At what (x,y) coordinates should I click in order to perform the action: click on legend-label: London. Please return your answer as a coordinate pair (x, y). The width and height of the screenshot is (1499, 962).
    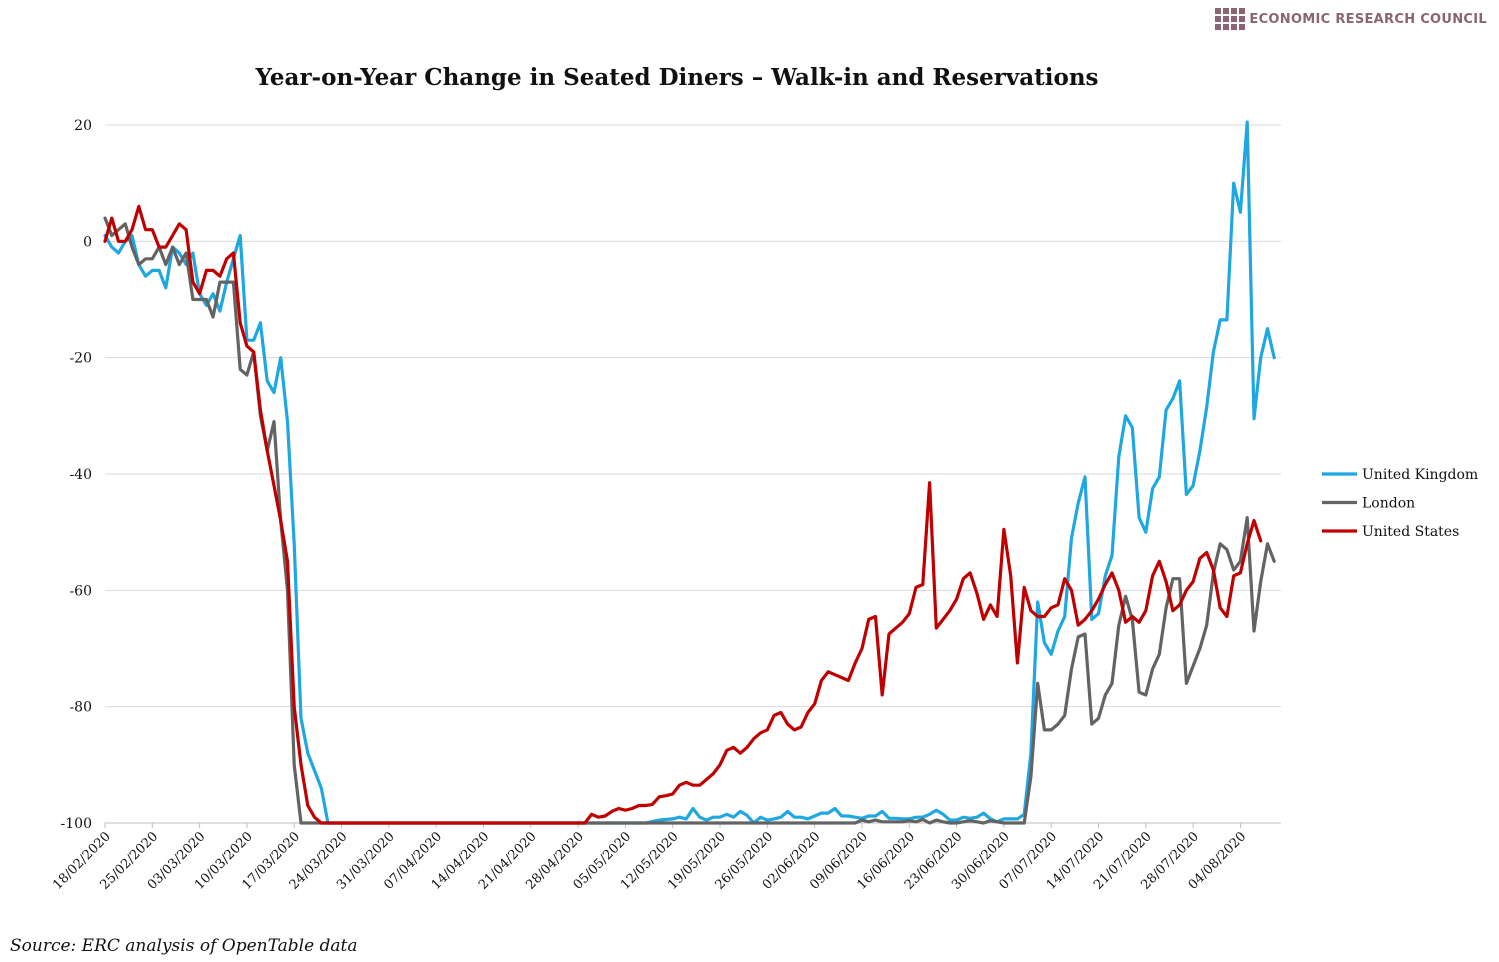
    Looking at the image, I should click on (1388, 504).